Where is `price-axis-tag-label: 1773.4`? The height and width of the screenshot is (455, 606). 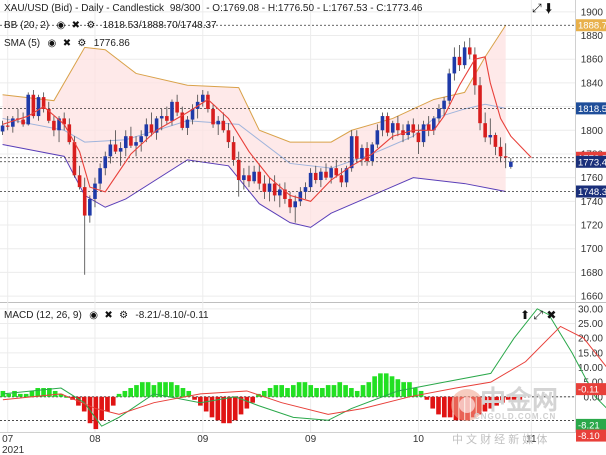
price-axis-tag-label: 1773.4 is located at coordinates (592, 162).